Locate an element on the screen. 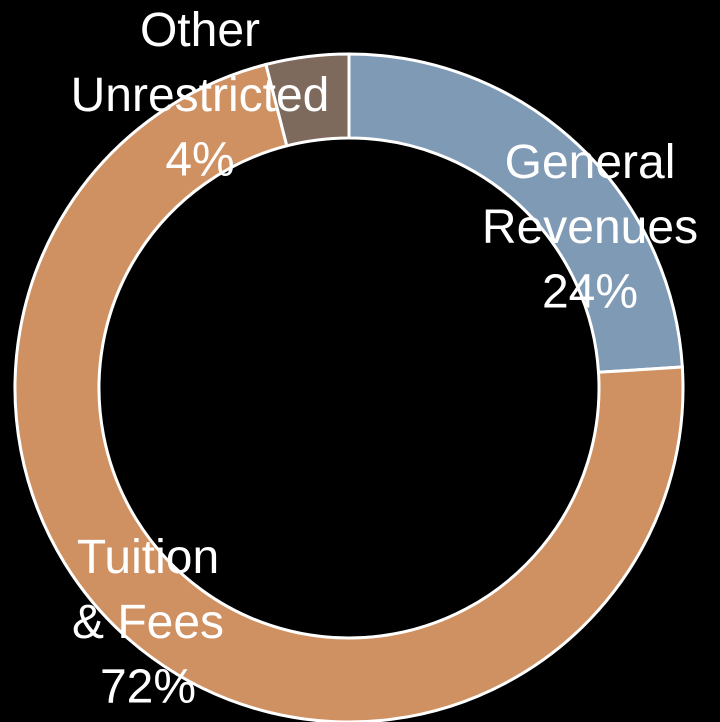  label-line: Other is located at coordinates (200, 30).